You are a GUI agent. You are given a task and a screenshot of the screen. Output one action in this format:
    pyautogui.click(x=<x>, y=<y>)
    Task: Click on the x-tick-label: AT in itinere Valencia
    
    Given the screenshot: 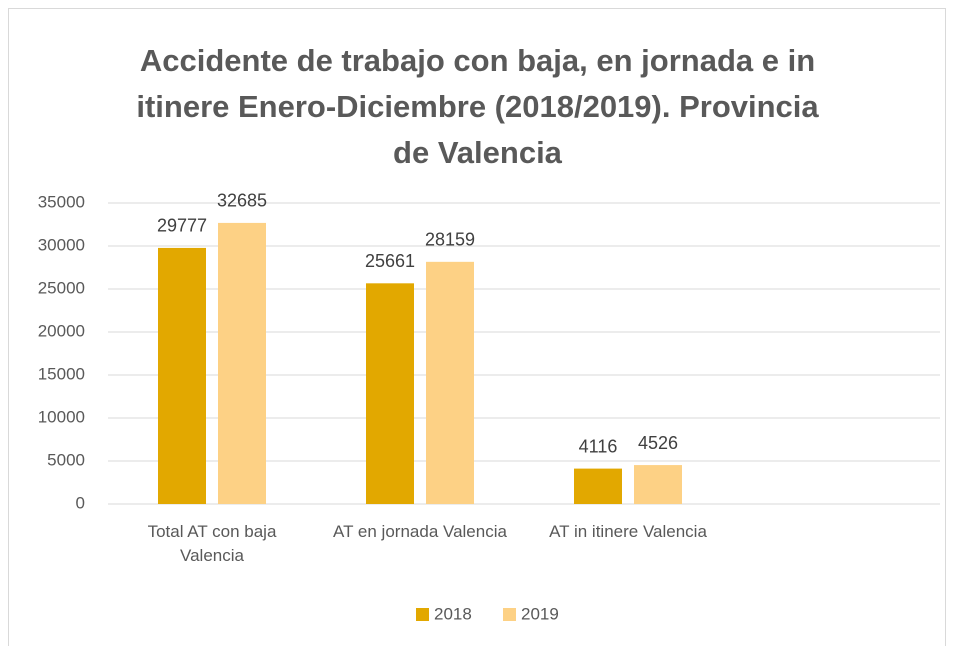 What is the action you would take?
    pyautogui.click(x=628, y=531)
    